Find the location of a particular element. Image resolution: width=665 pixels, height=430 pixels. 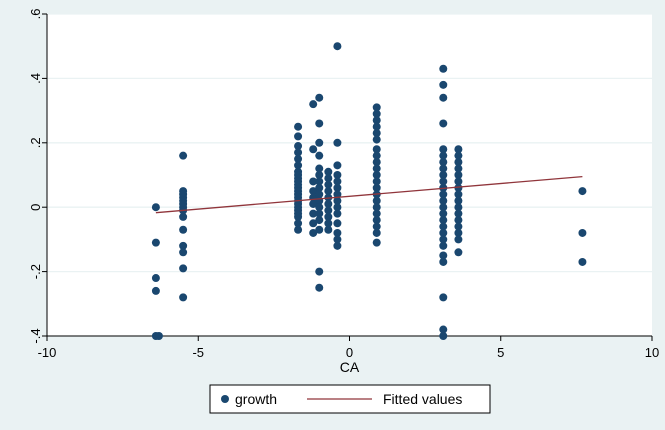

legend-growth-label: growth is located at coordinates (256, 399).